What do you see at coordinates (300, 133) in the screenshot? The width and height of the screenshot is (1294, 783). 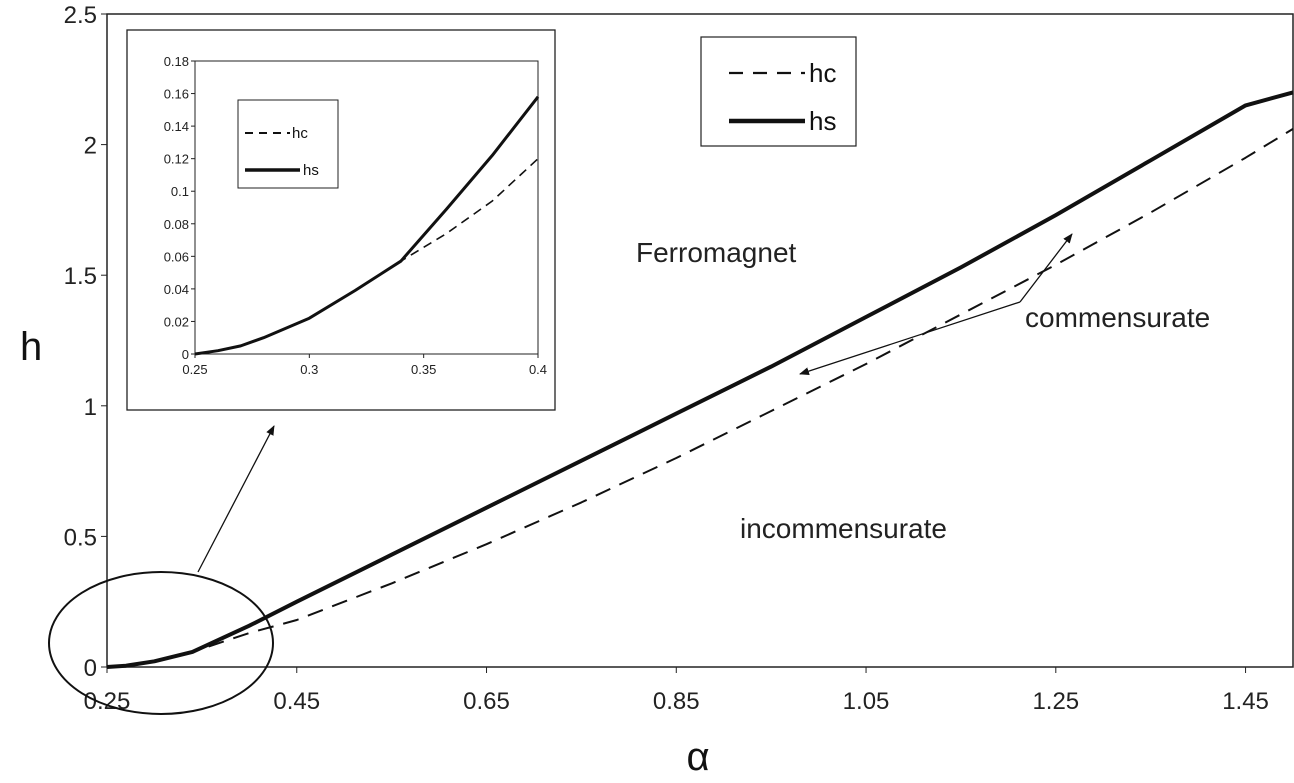 I see `inset-legend-hc-label: hc` at bounding box center [300, 133].